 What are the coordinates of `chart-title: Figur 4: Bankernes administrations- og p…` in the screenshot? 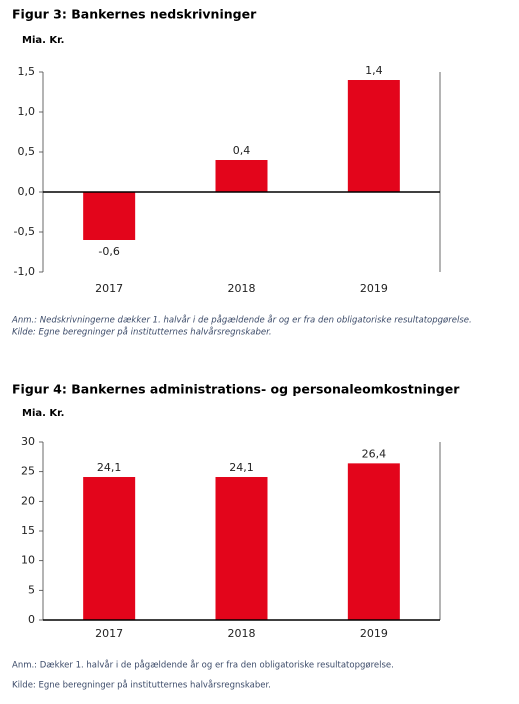 It's located at (236, 389).